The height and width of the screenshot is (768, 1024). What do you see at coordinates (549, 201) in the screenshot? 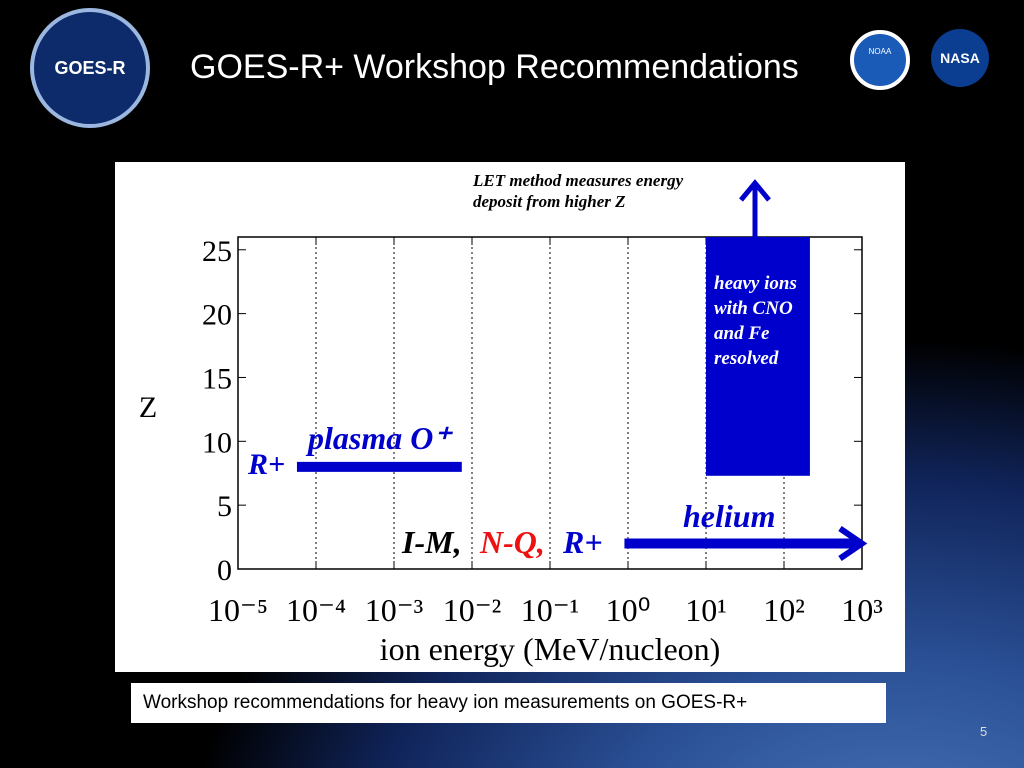
I see `annotation: deposit from higher Z` at bounding box center [549, 201].